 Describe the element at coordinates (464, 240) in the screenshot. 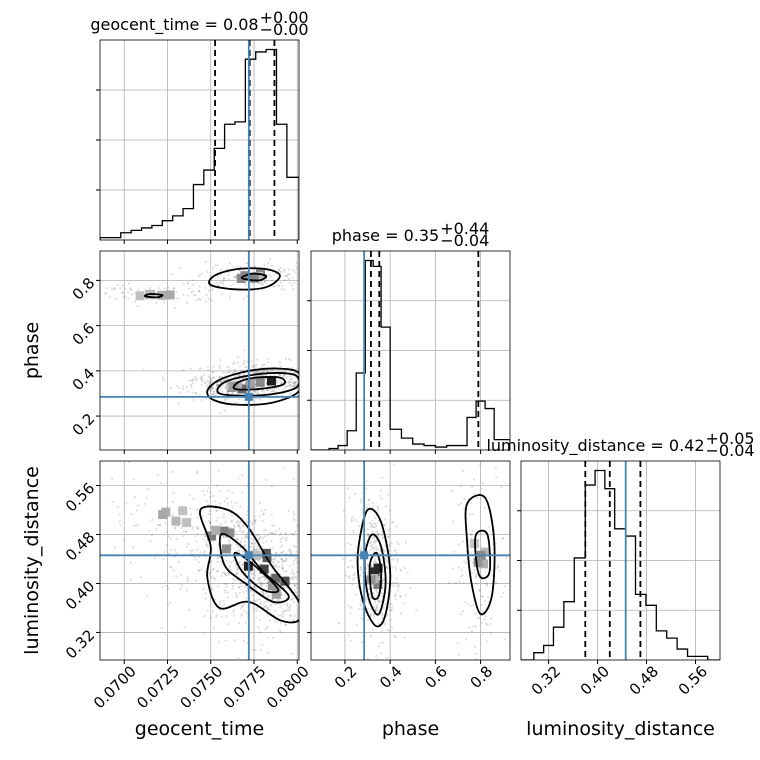

I see `panel-title-sub: −0.04` at that location.